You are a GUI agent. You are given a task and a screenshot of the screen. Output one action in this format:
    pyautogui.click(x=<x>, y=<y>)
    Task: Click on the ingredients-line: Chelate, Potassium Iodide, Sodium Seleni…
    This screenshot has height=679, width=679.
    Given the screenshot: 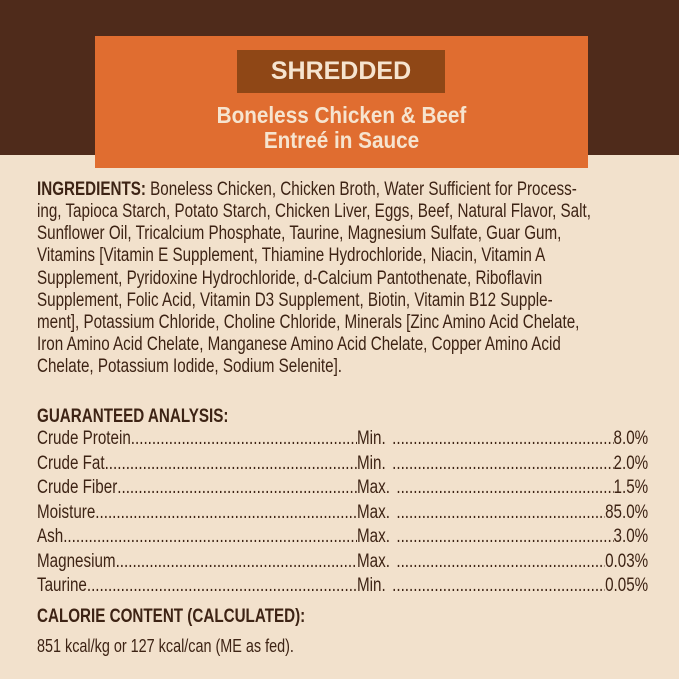 What is the action you would take?
    pyautogui.click(x=190, y=366)
    